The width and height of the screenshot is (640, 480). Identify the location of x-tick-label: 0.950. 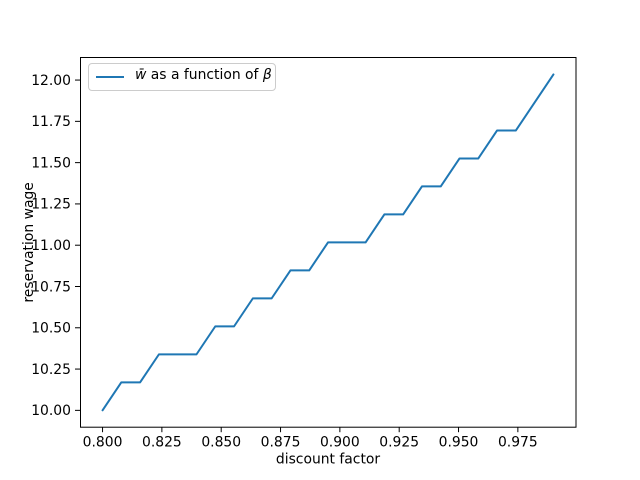
(459, 443).